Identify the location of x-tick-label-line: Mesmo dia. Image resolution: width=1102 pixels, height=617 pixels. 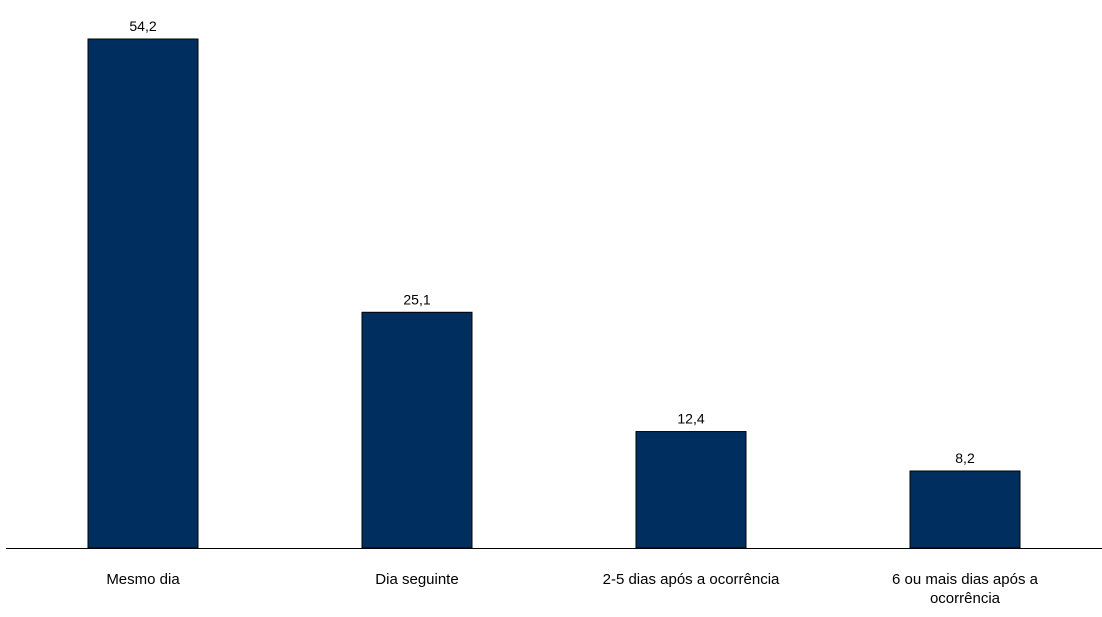
(143, 579).